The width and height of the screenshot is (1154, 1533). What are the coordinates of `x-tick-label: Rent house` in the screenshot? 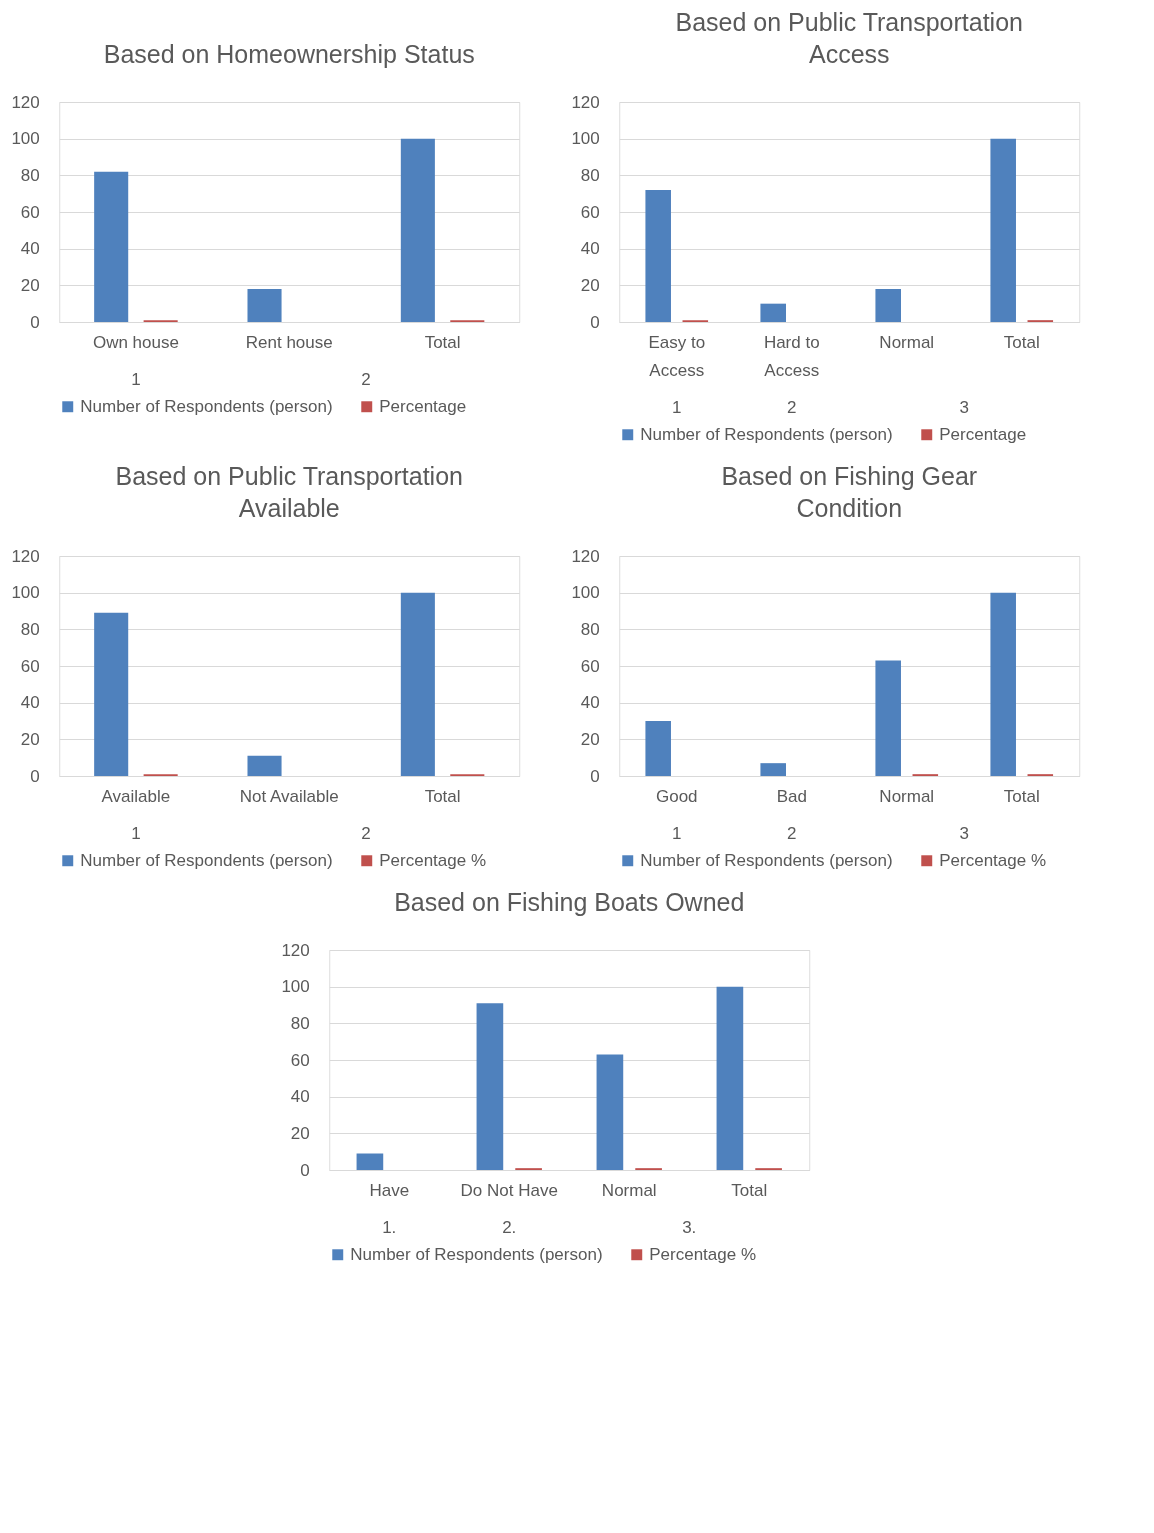 It's located at (289, 342).